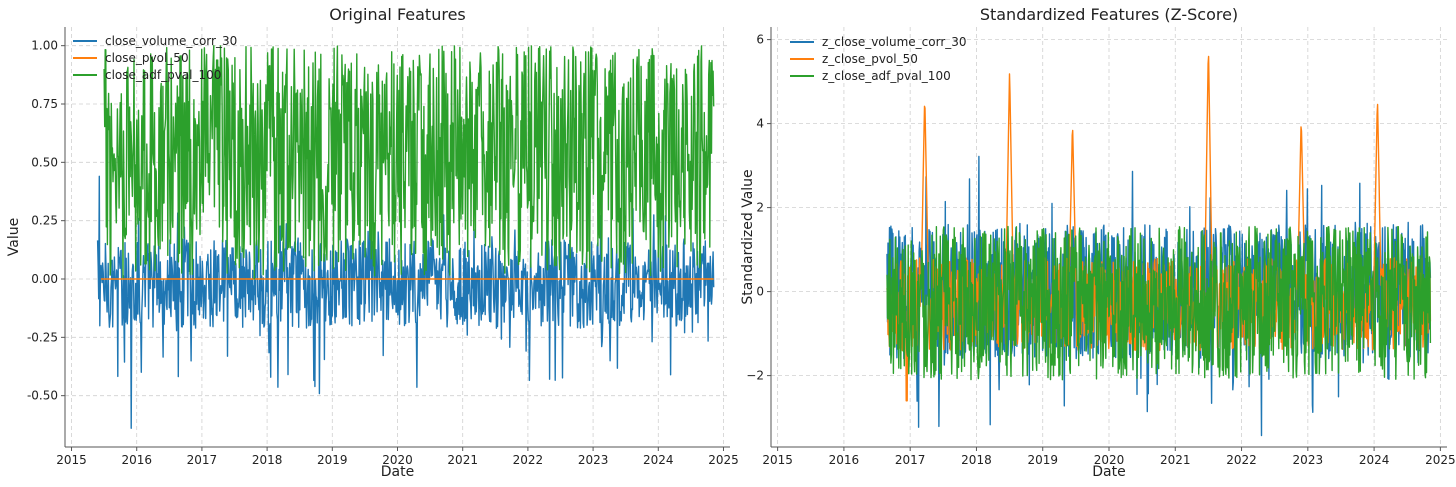  What do you see at coordinates (171, 41) in the screenshot?
I see `legend-label: close_volume_corr_30` at bounding box center [171, 41].